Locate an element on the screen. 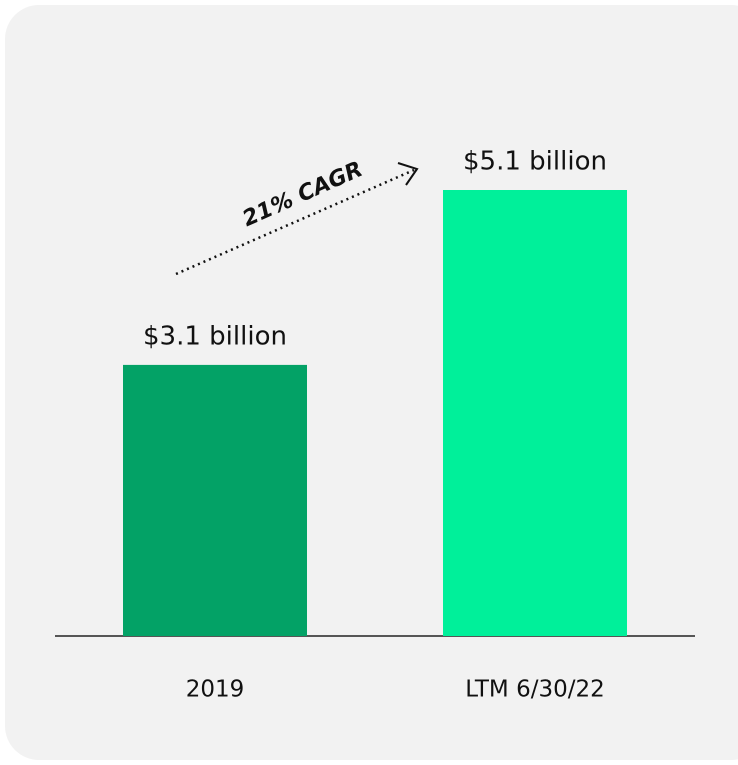 The width and height of the screenshot is (738, 765). cagr-arrow-head is located at coordinates (408, 174).